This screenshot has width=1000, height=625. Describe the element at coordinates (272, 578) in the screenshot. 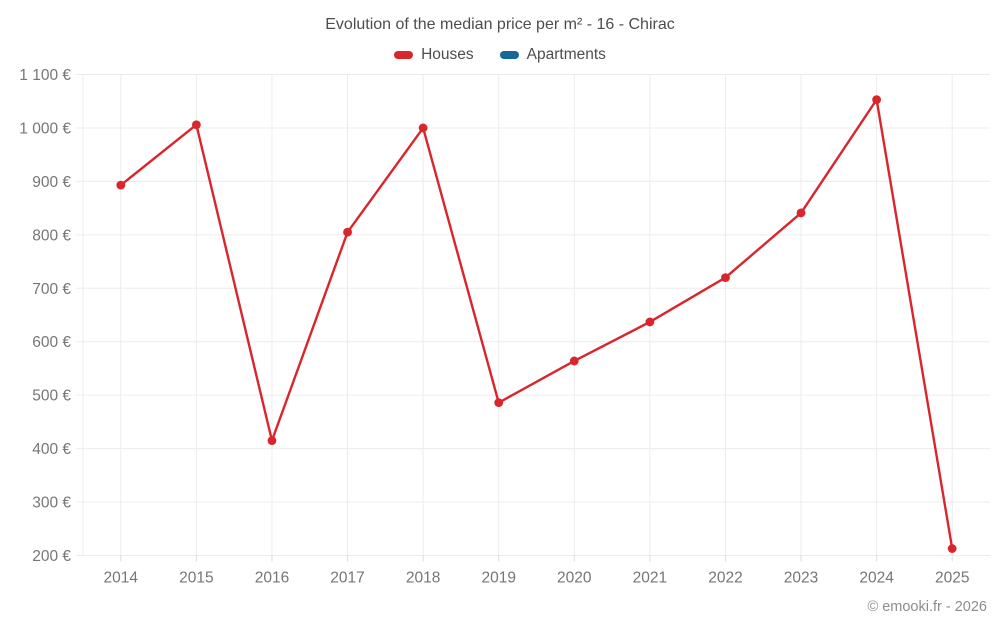

I see `x-axis-tick-label: 2016` at that location.